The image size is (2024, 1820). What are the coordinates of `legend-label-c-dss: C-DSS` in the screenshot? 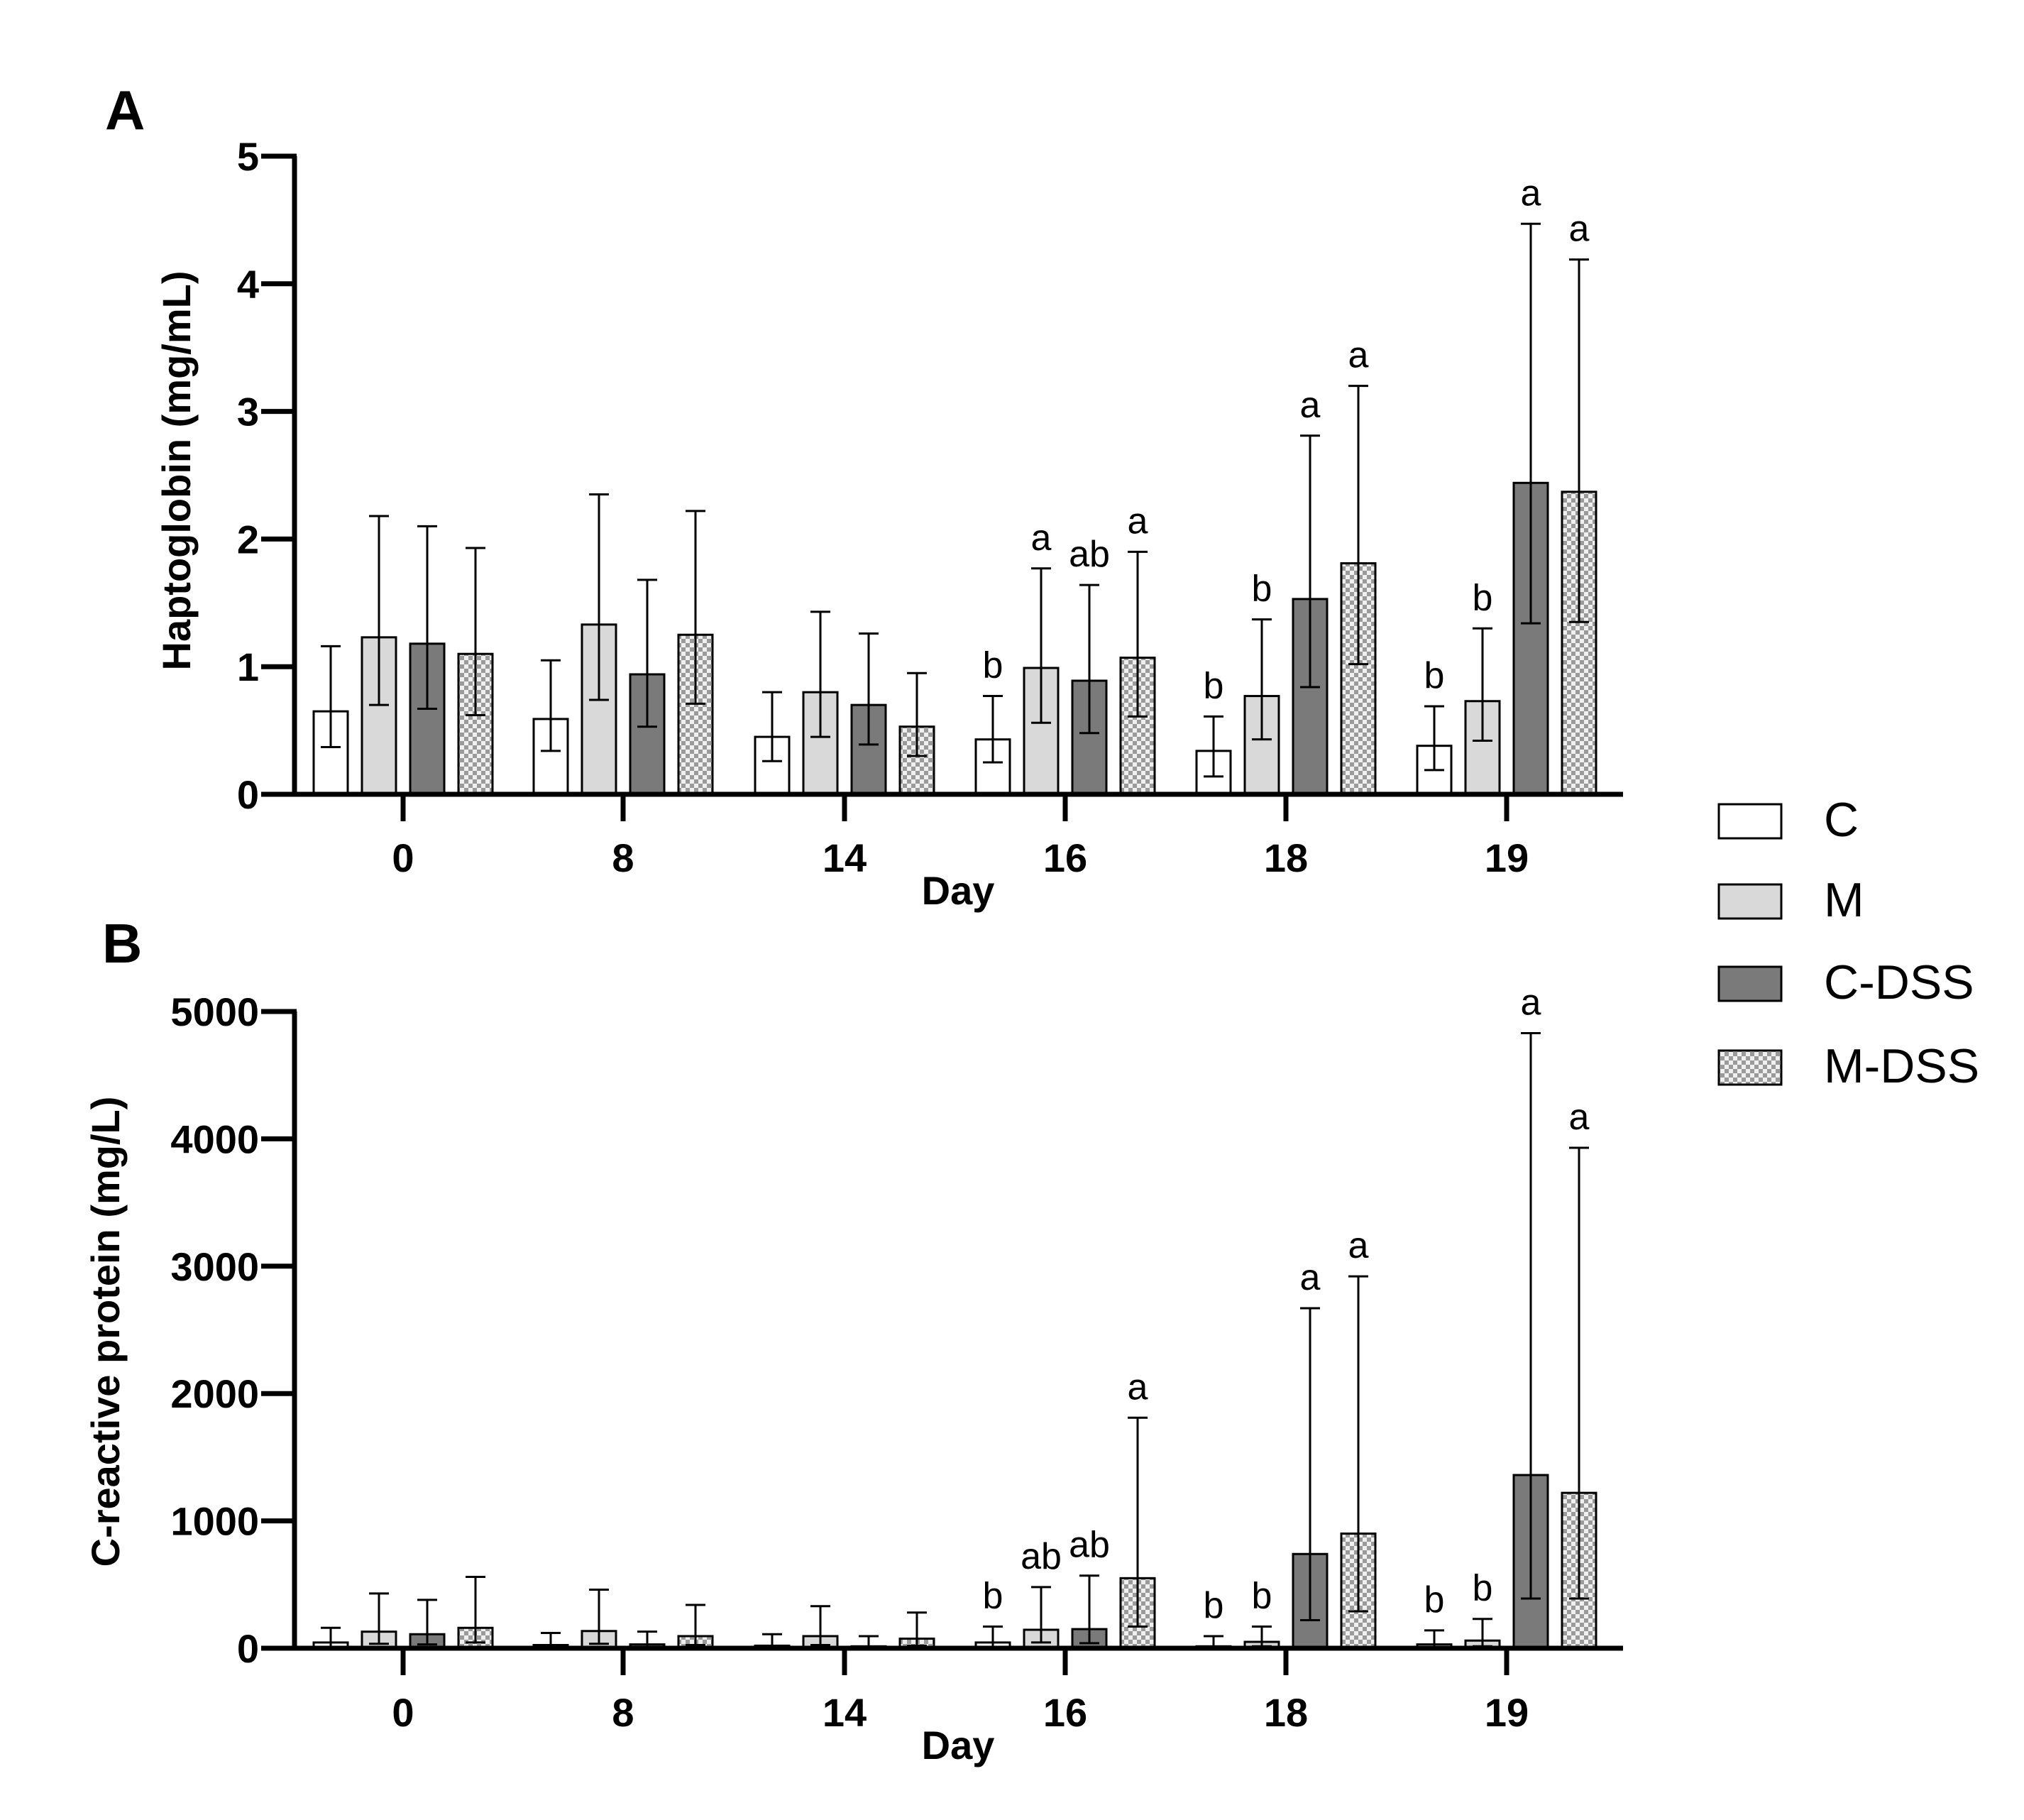 It's located at (1899, 982).